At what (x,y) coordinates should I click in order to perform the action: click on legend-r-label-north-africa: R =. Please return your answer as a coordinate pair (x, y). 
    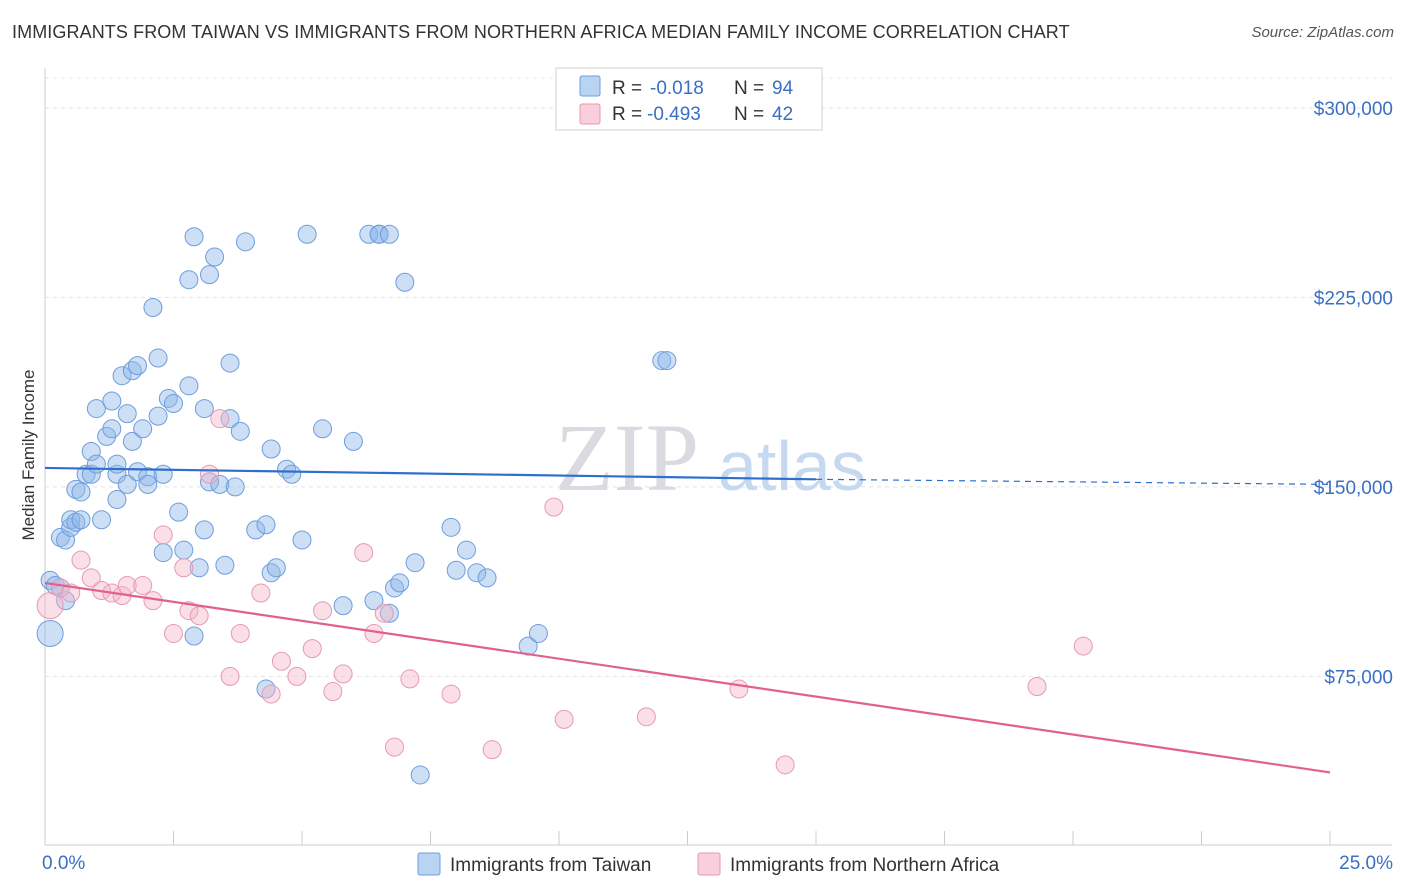
    Looking at the image, I should click on (627, 114).